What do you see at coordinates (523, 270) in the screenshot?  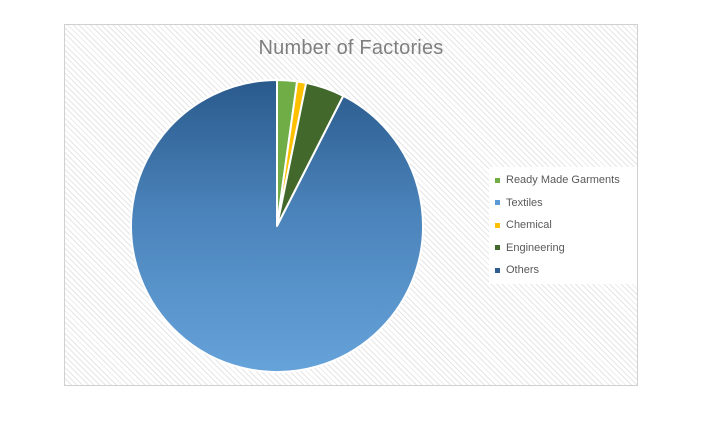 I see `legend-label-others: Others` at bounding box center [523, 270].